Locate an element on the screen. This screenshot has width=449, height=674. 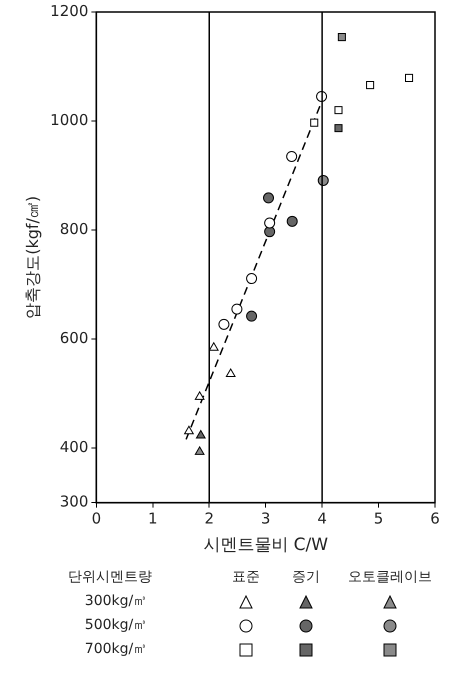
x-axis-title: 시멘트물비 C/W is located at coordinates (265, 545).